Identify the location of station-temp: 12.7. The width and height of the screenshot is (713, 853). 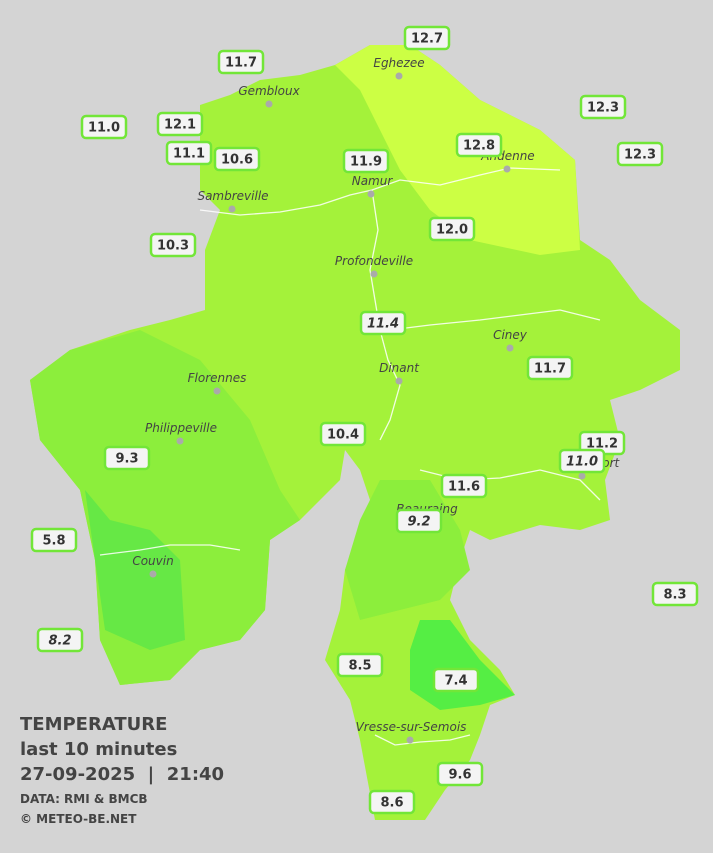
(427, 39).